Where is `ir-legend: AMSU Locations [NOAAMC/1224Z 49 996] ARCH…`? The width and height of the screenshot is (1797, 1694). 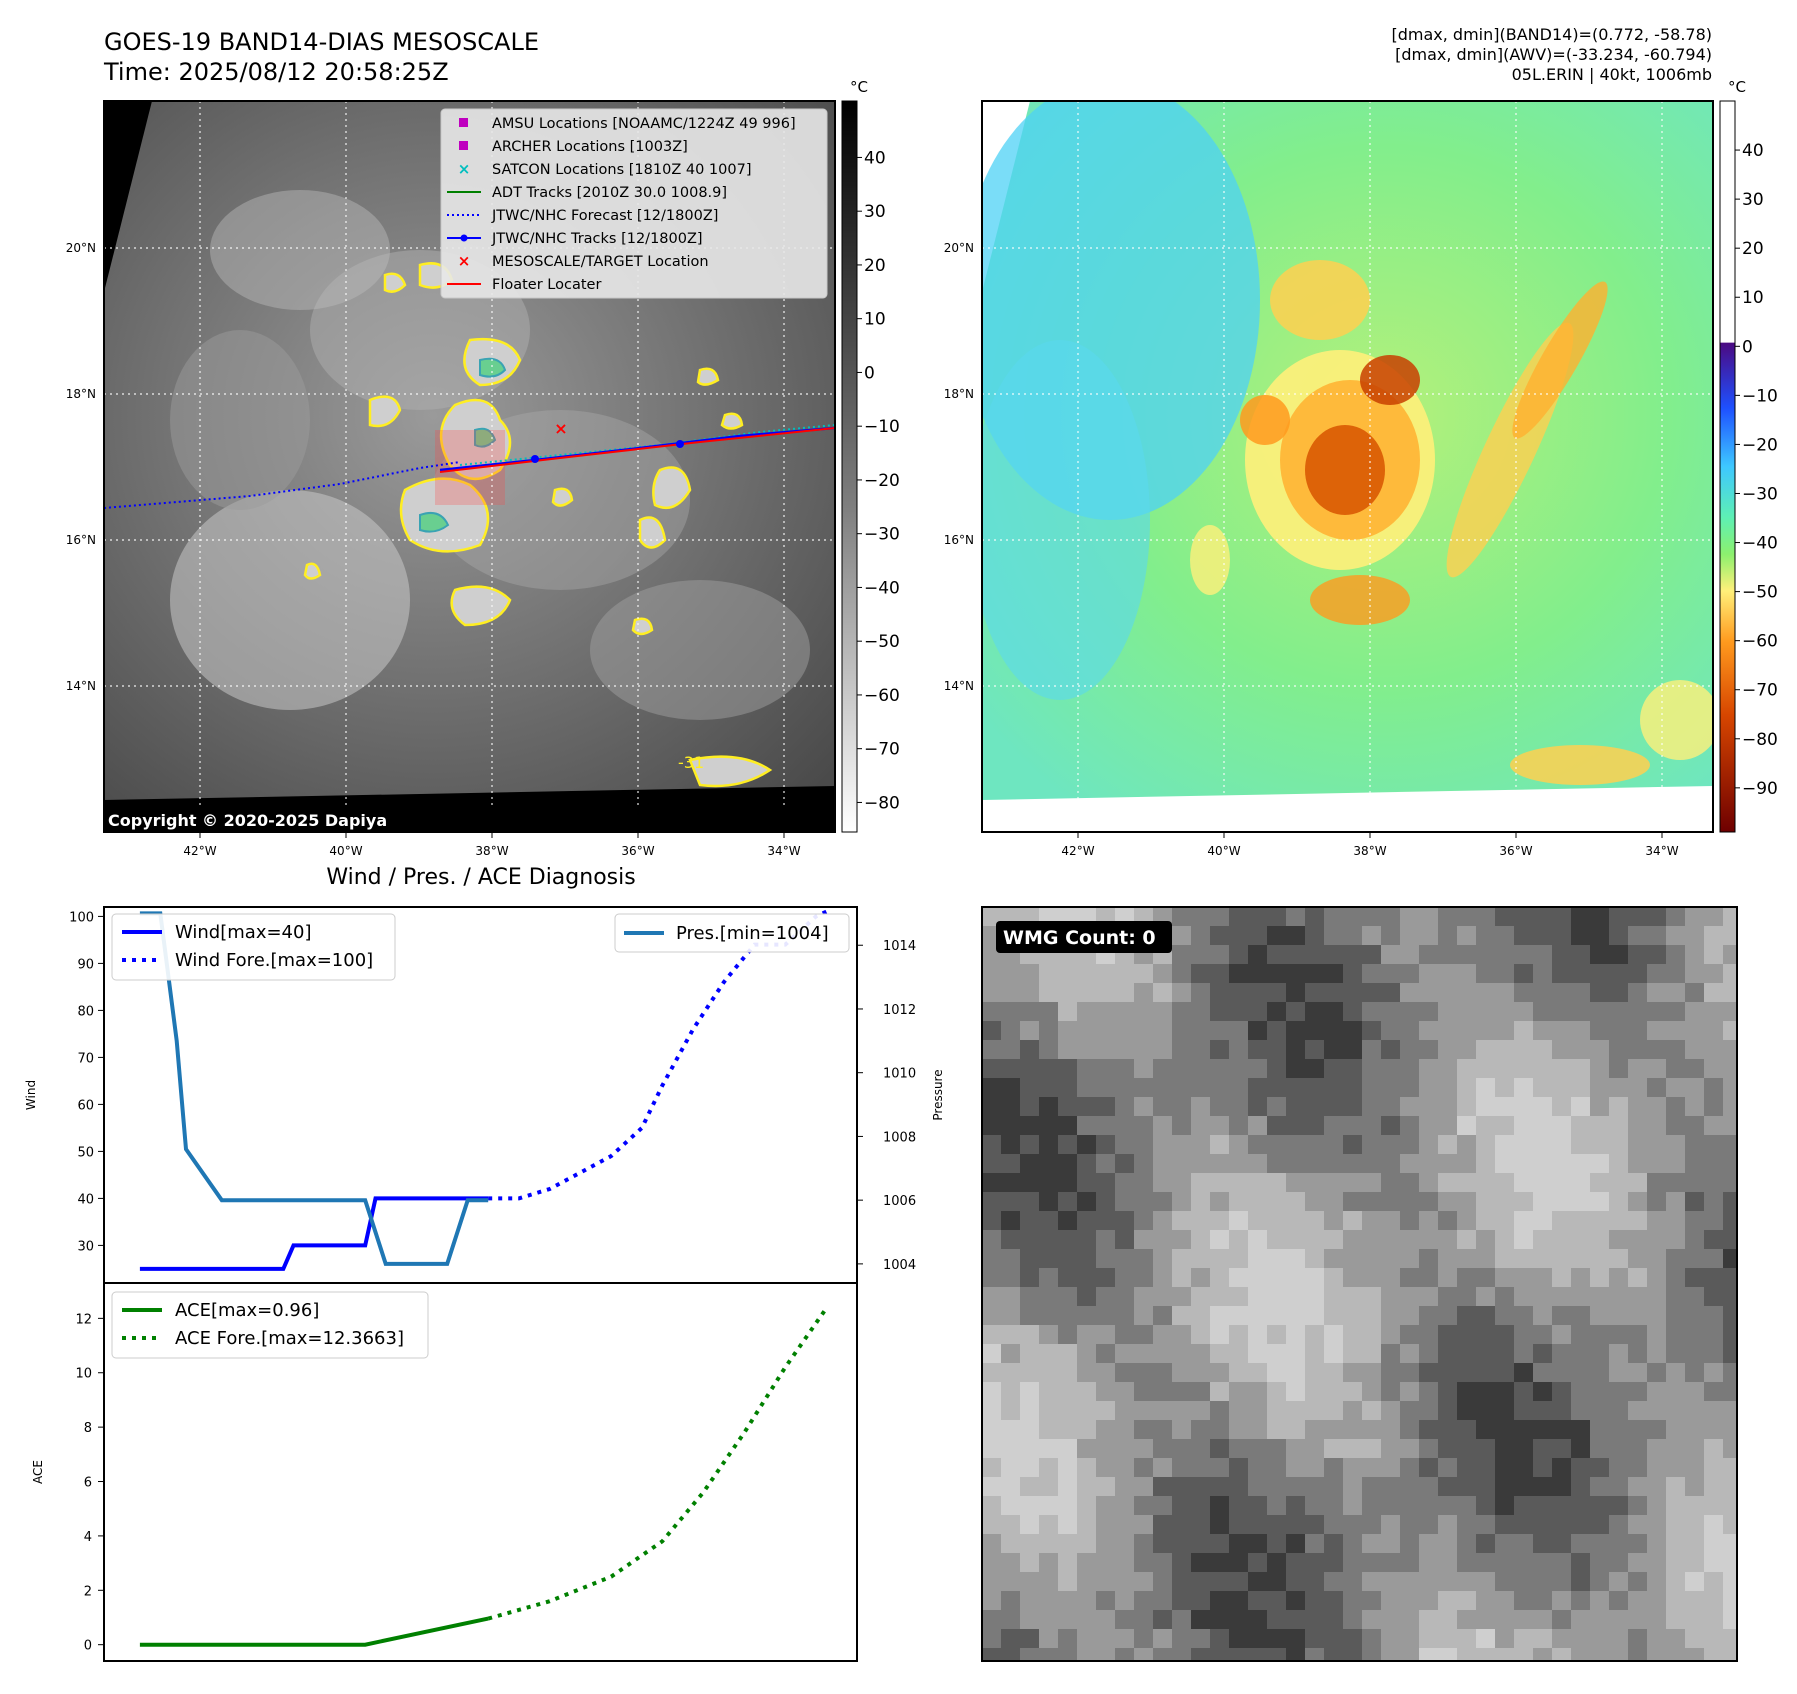 ir-legend: AMSU Locations [NOAAMC/1224Z 49 996] ARCH… is located at coordinates (634, 203).